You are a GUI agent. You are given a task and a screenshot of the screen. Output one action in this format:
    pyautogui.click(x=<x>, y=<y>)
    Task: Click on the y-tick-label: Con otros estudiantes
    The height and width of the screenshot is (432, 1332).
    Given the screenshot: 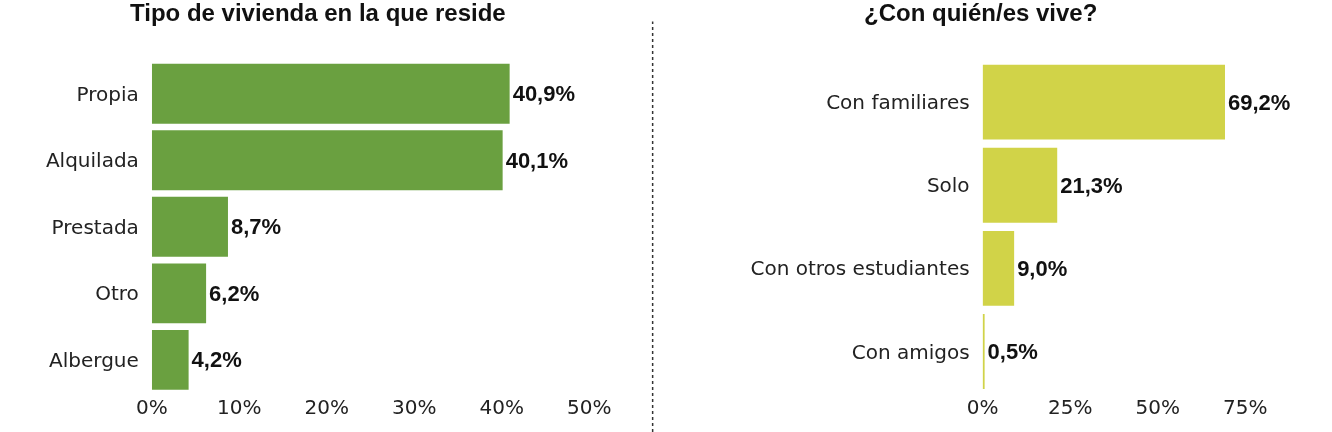 What is the action you would take?
    pyautogui.click(x=860, y=268)
    